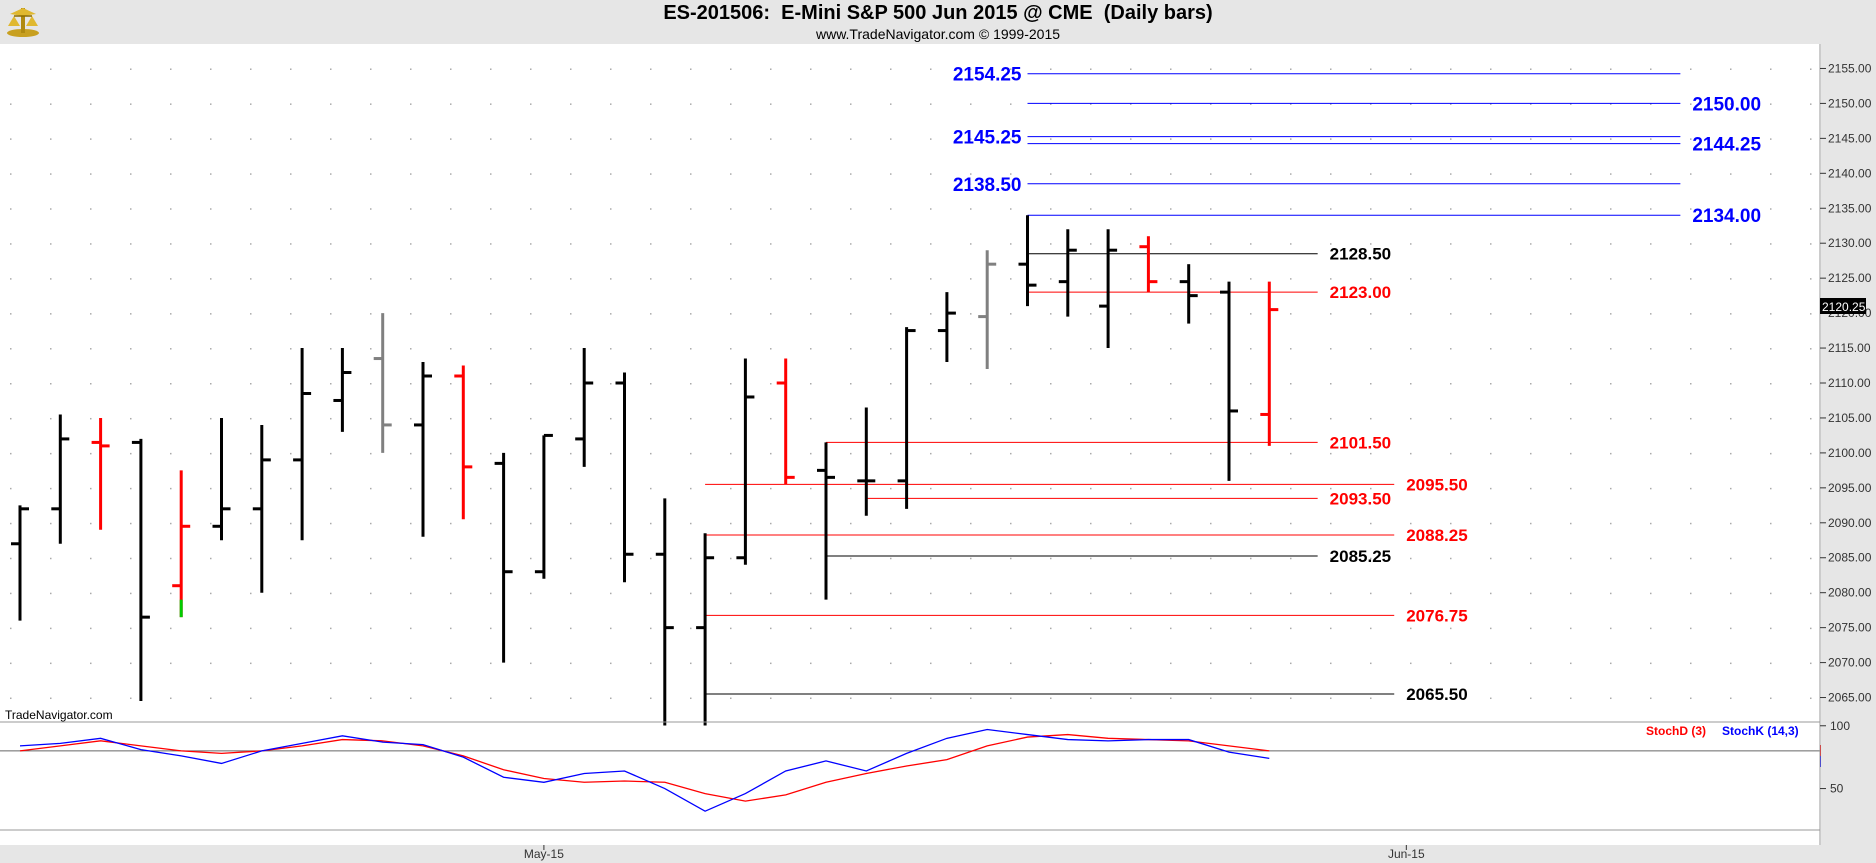 The width and height of the screenshot is (1876, 863). Describe the element at coordinates (1850, 173) in the screenshot. I see `y-tick-label: 2140.00` at that location.